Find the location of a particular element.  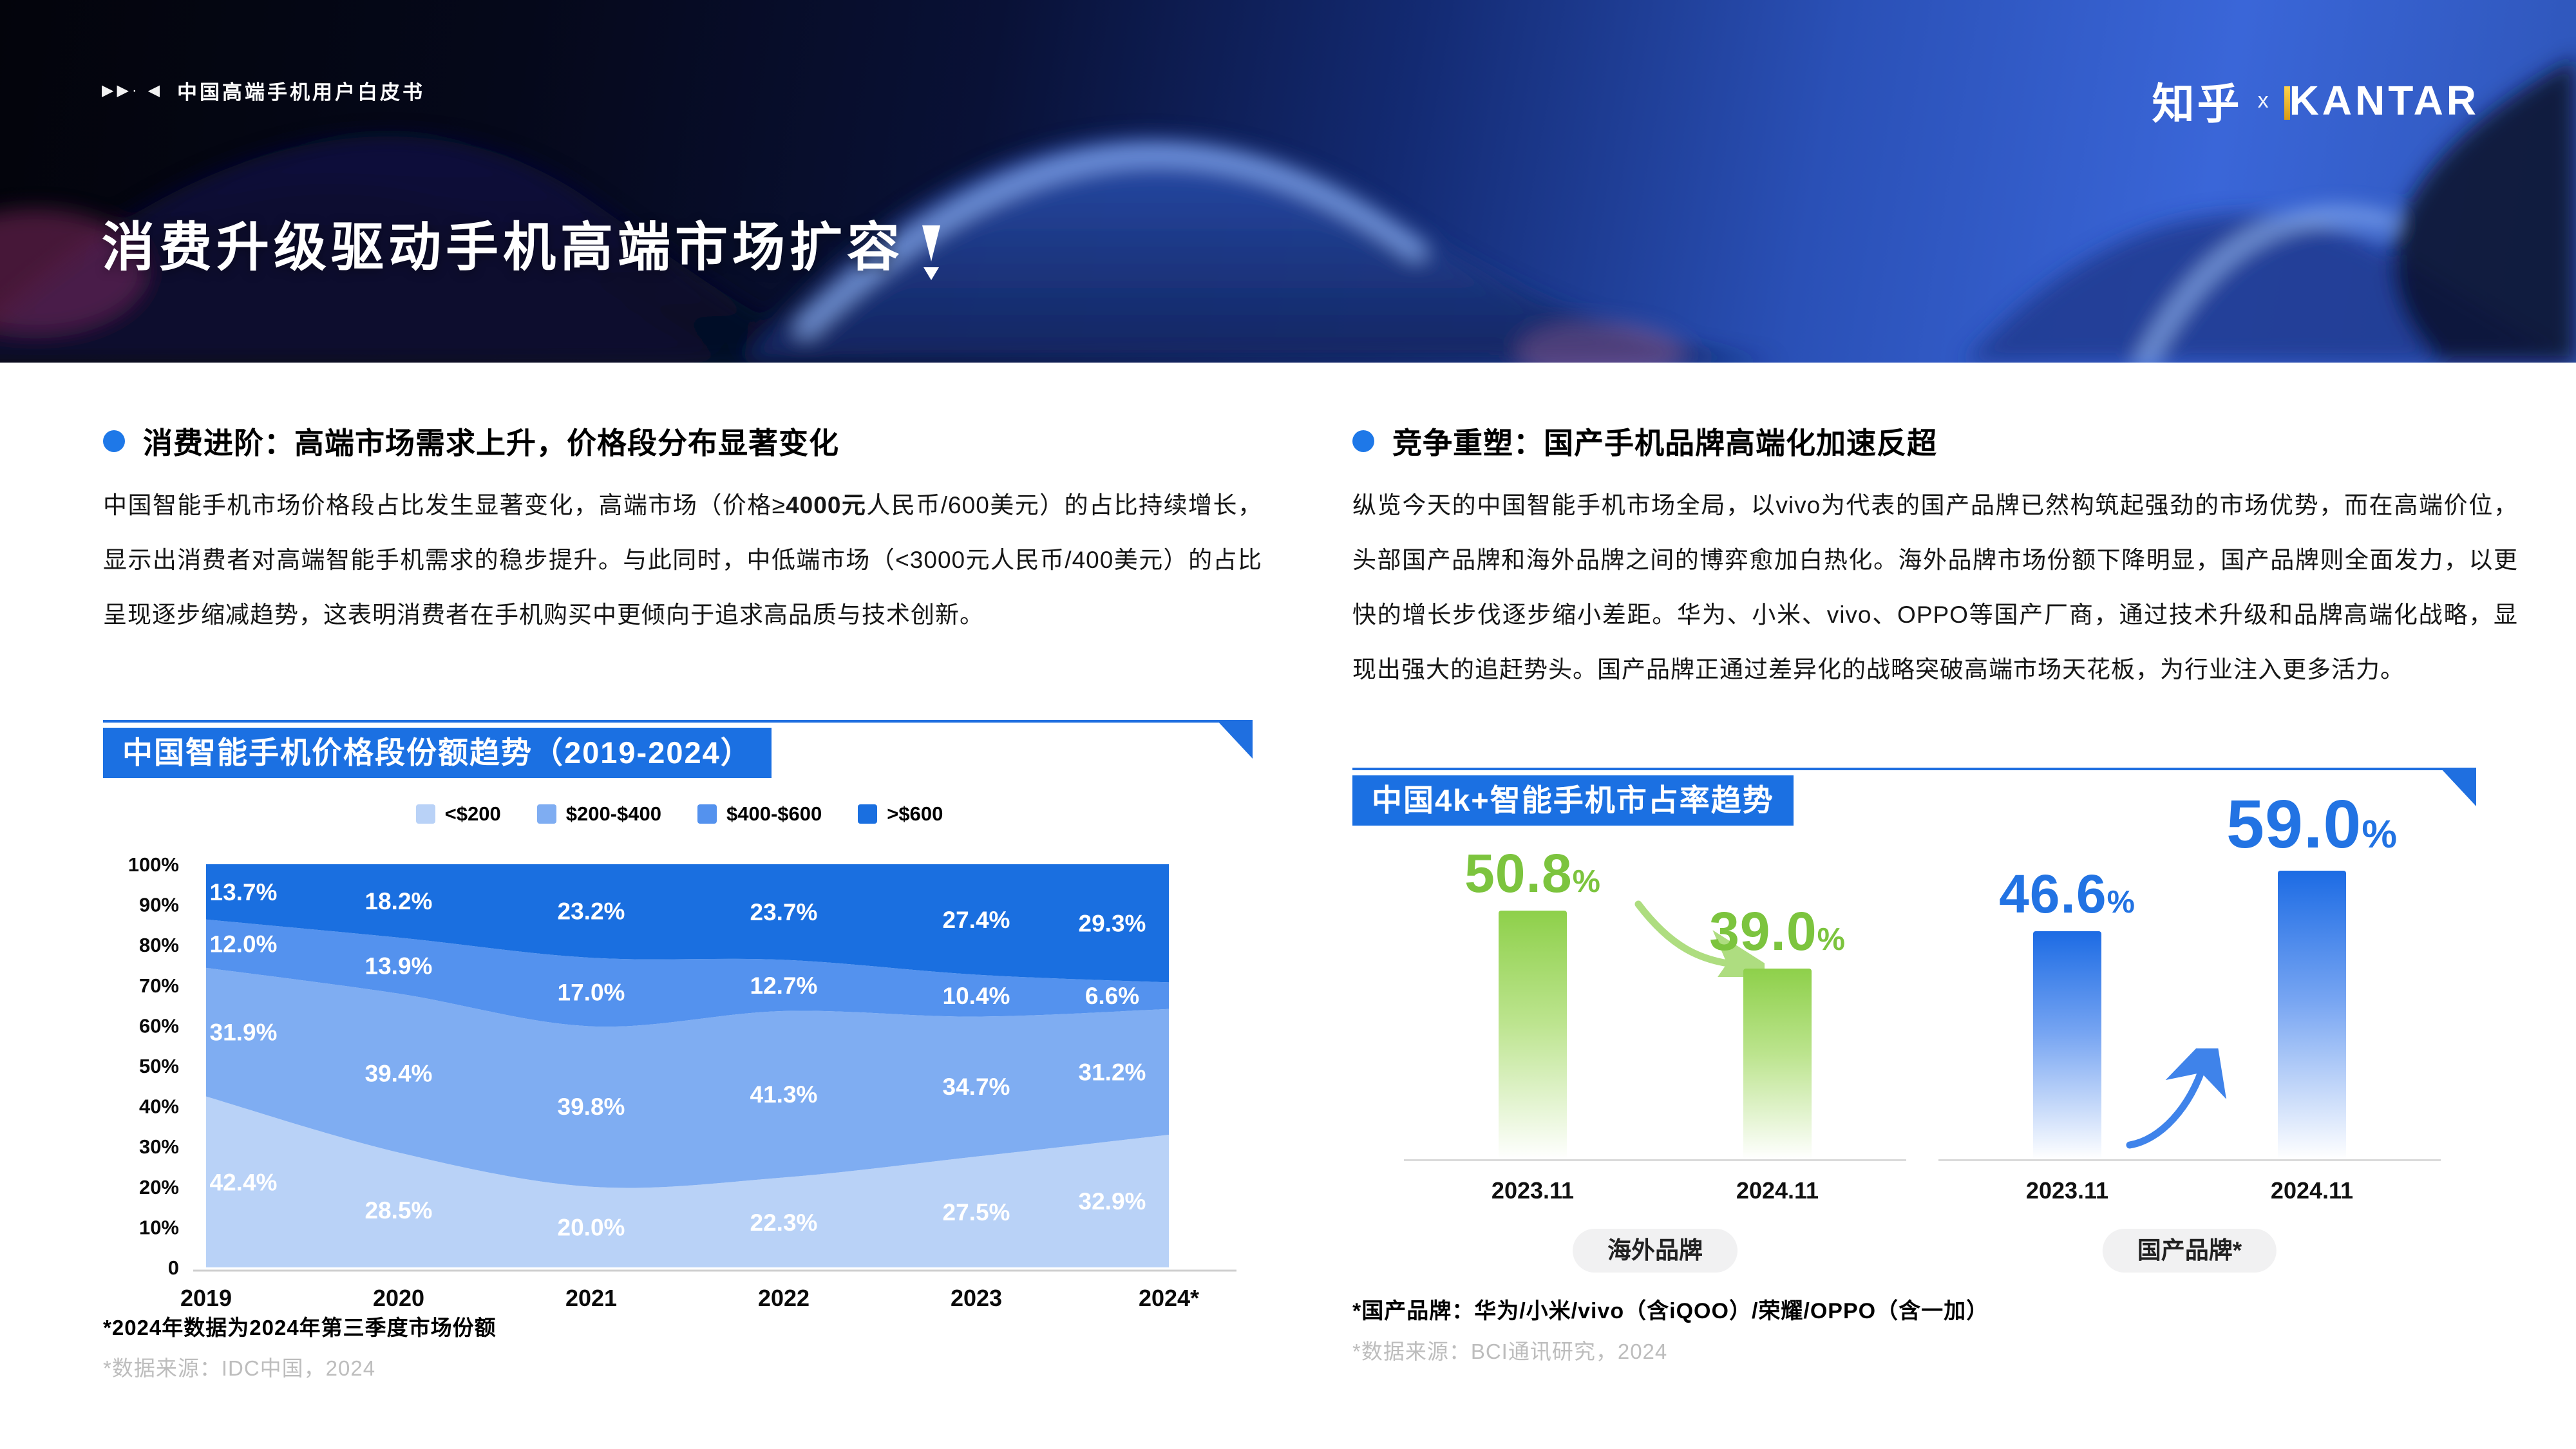

y-axis-tick-label: 60% is located at coordinates (159, 1026).